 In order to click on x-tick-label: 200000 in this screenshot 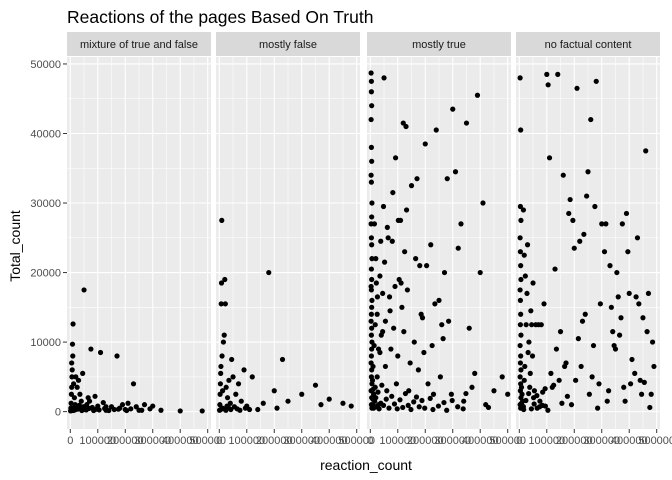, I will do `click(425, 441)`.